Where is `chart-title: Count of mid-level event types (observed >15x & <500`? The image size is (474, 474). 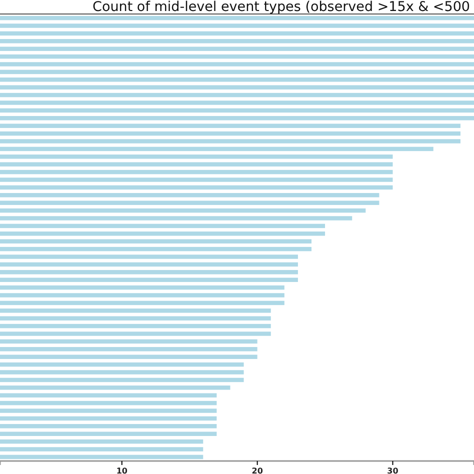
chart-title: Count of mid-level event types (observed >15x & <500 is located at coordinates (281, 7).